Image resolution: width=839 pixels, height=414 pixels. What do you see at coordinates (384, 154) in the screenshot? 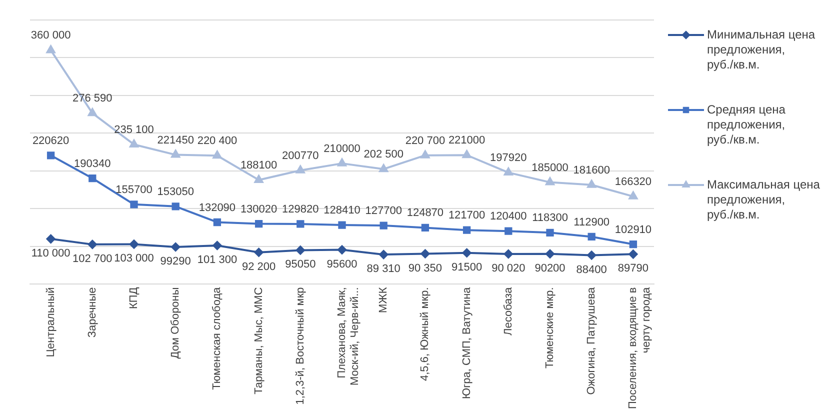
I see `data-label: 202 500` at bounding box center [384, 154].